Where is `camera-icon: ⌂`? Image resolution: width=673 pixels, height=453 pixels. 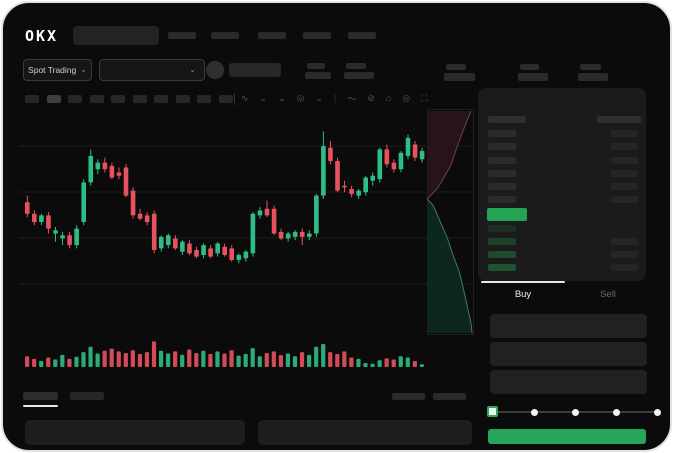
camera-icon: ⌂ is located at coordinates (388, 98).